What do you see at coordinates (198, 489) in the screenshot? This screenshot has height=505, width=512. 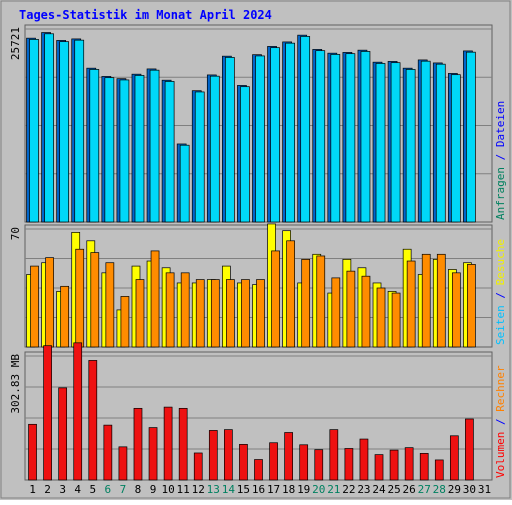 I see `x-tick-label: 12` at bounding box center [198, 489].